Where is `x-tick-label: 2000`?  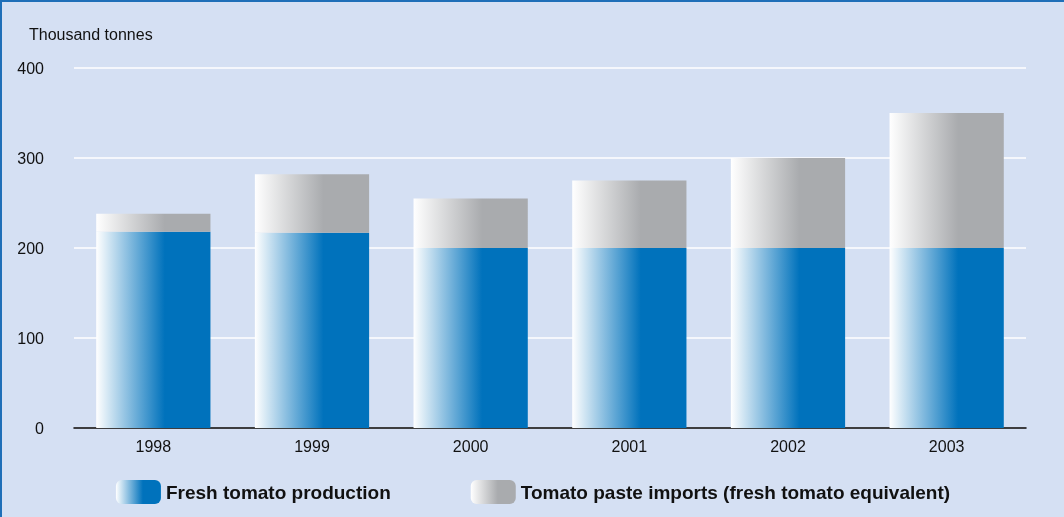 x-tick-label: 2000 is located at coordinates (470, 446).